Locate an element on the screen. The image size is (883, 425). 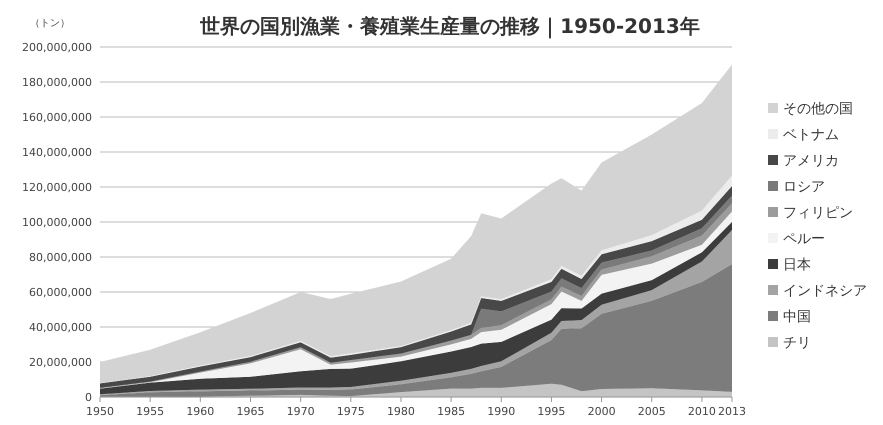
y-tick-label: 140,000,000 is located at coordinates (57, 152).